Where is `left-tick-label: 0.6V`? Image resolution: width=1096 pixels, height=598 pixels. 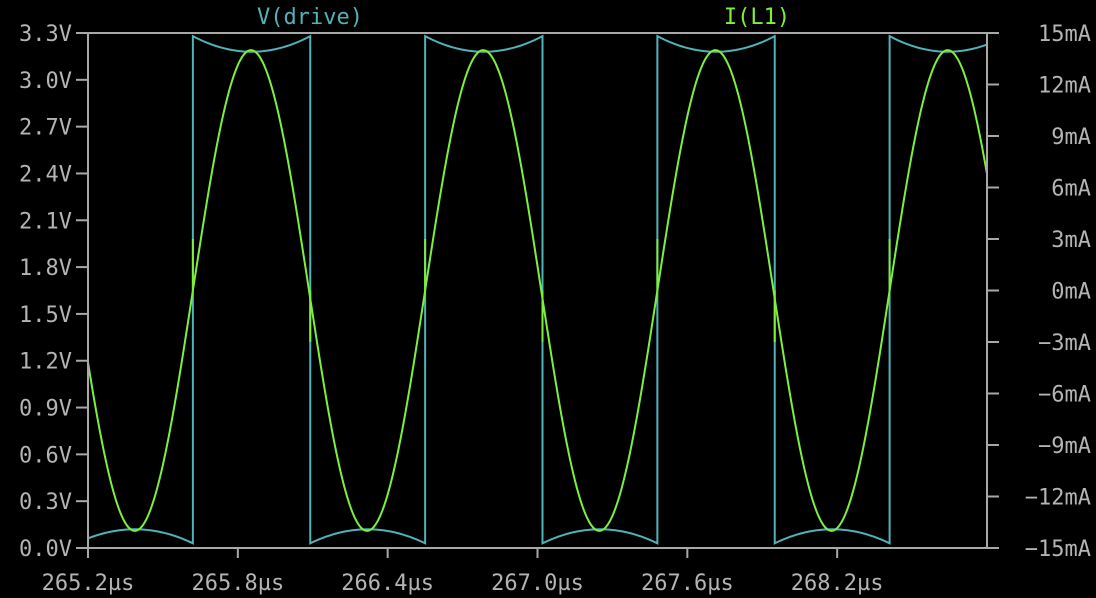
left-tick-label: 0.6V is located at coordinates (45, 455).